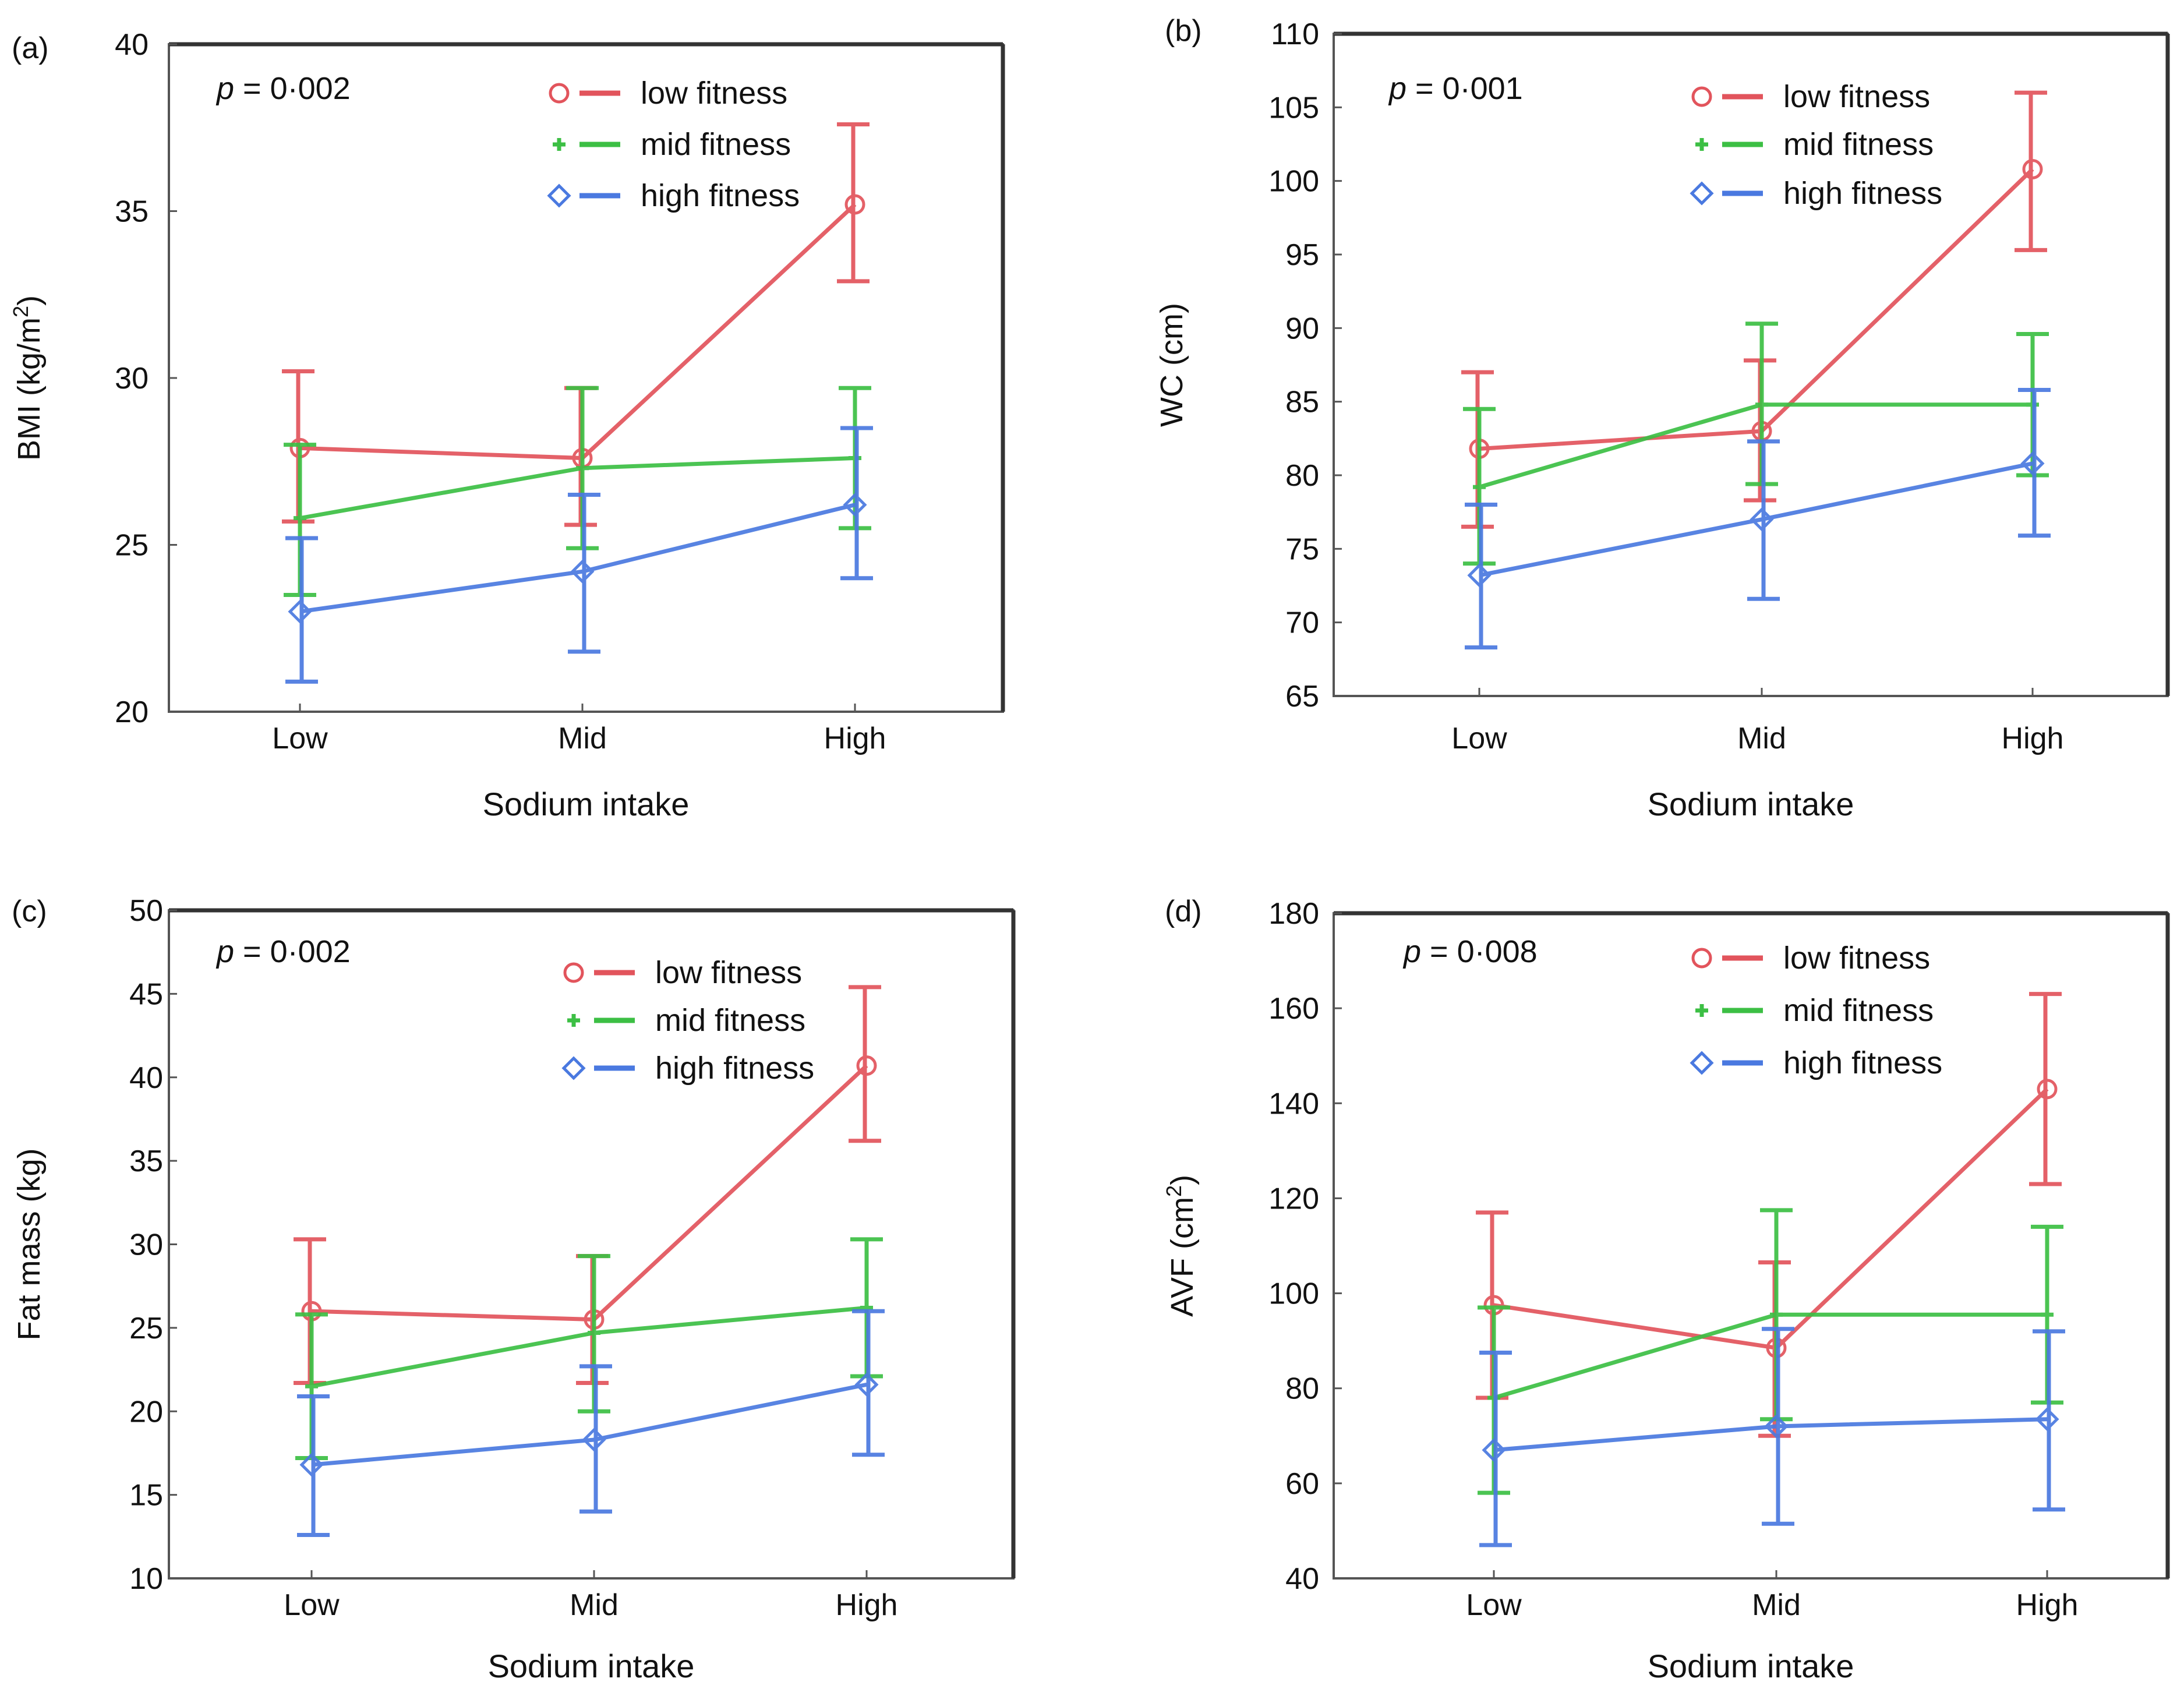 The height and width of the screenshot is (1696, 2184). I want to click on y-tick-label: 70, so click(1302, 623).